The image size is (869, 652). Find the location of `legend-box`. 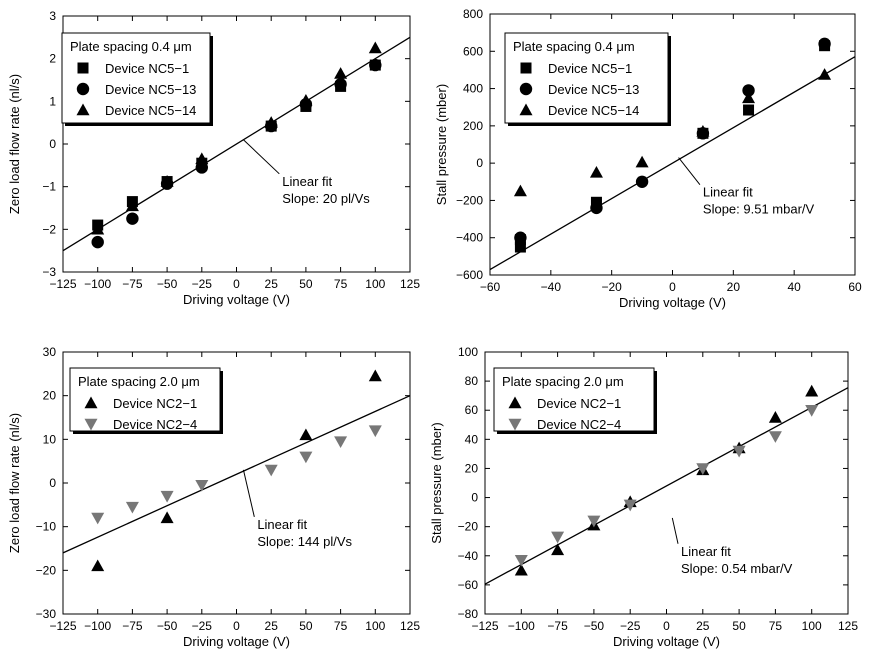

legend-box is located at coordinates (136, 78).